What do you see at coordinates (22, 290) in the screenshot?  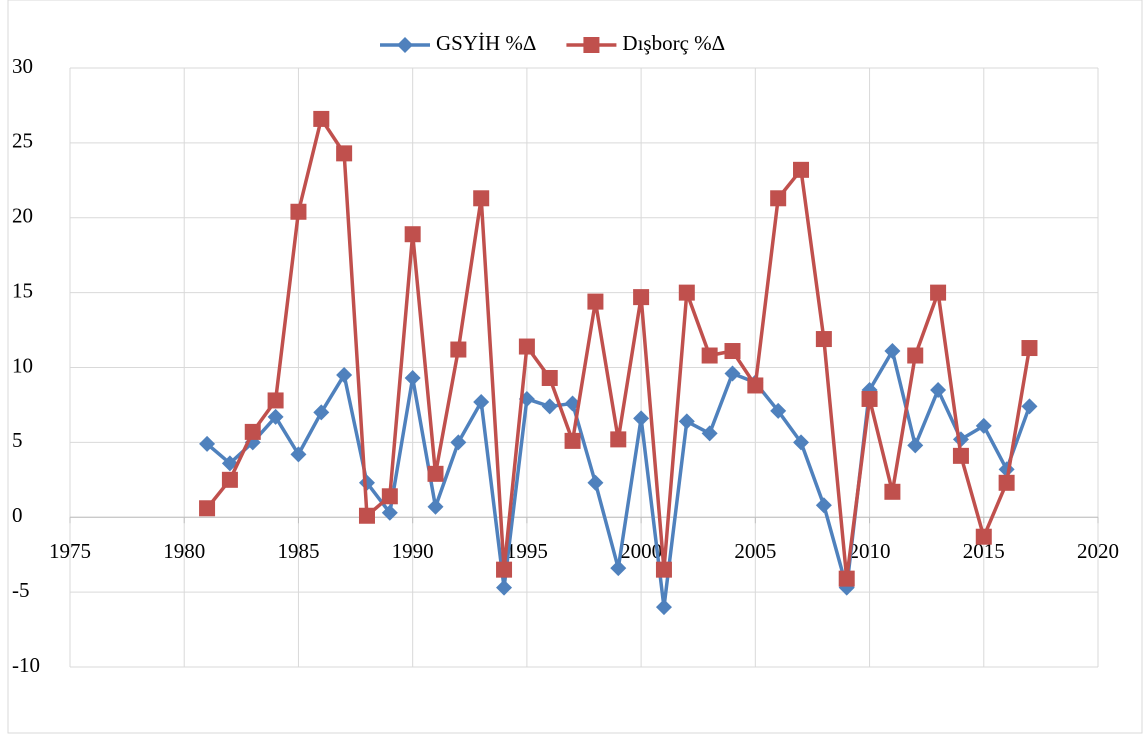 I see `y-tick-label: 15` at bounding box center [22, 290].